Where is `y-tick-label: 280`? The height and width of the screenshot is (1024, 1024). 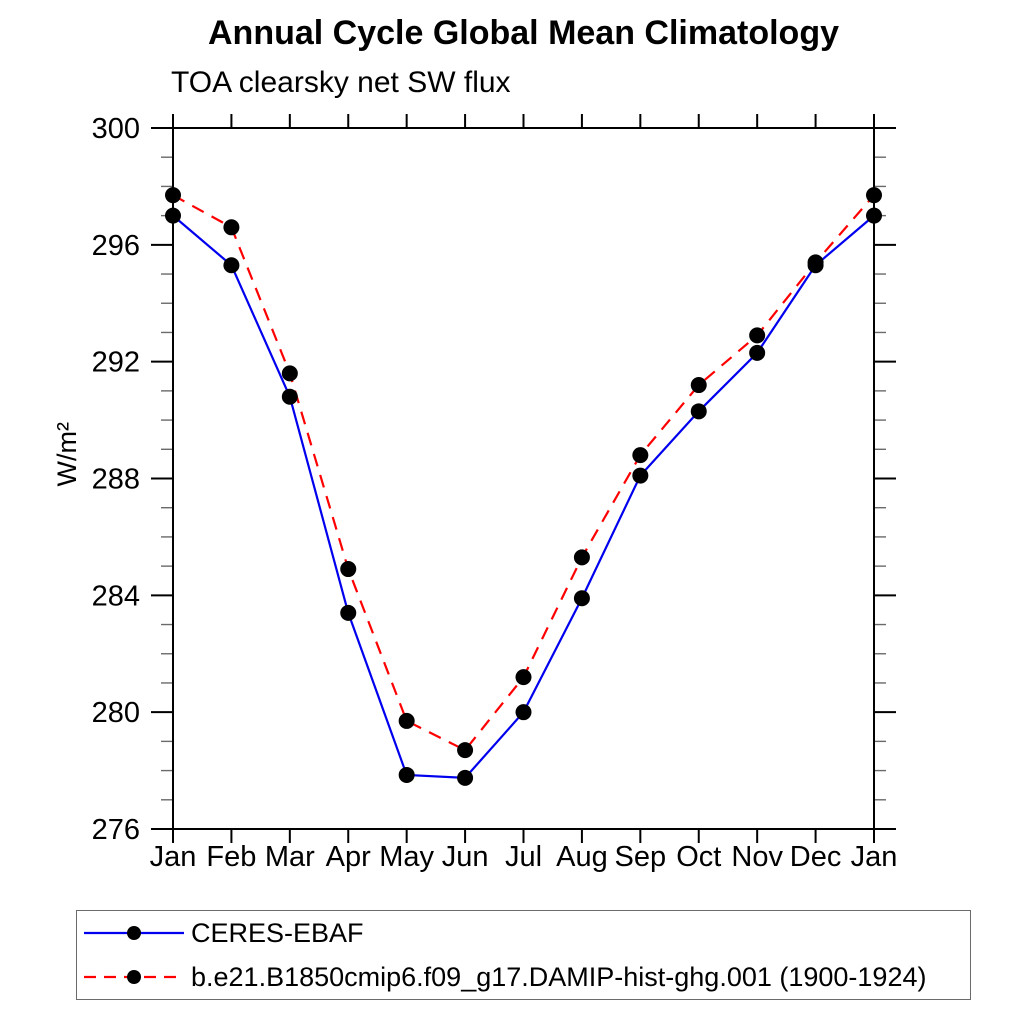
y-tick-label: 280 is located at coordinates (116, 713).